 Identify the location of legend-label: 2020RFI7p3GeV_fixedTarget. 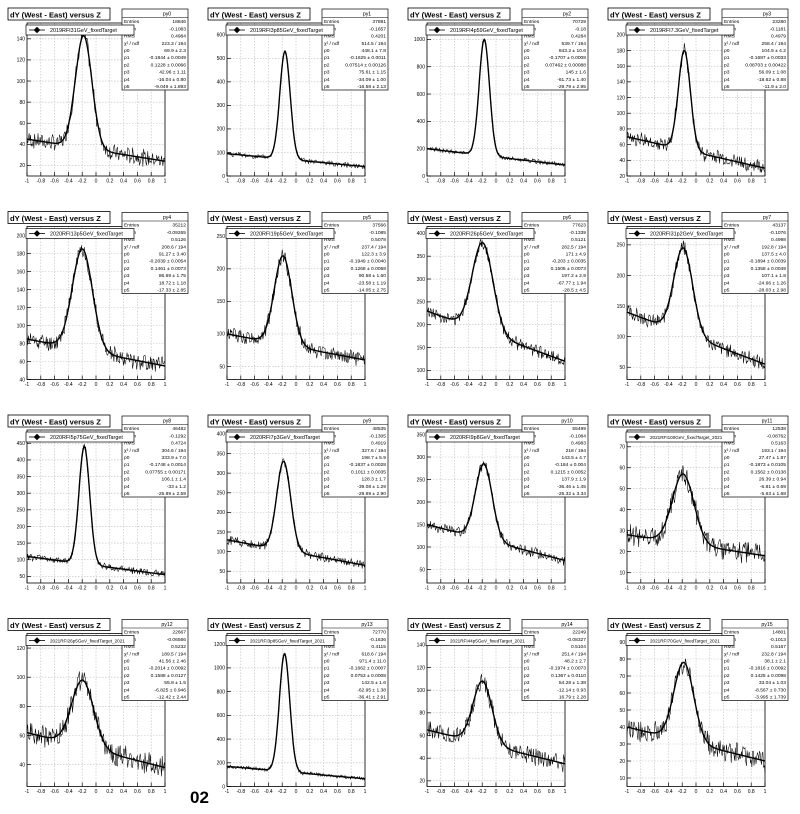
(285, 438).